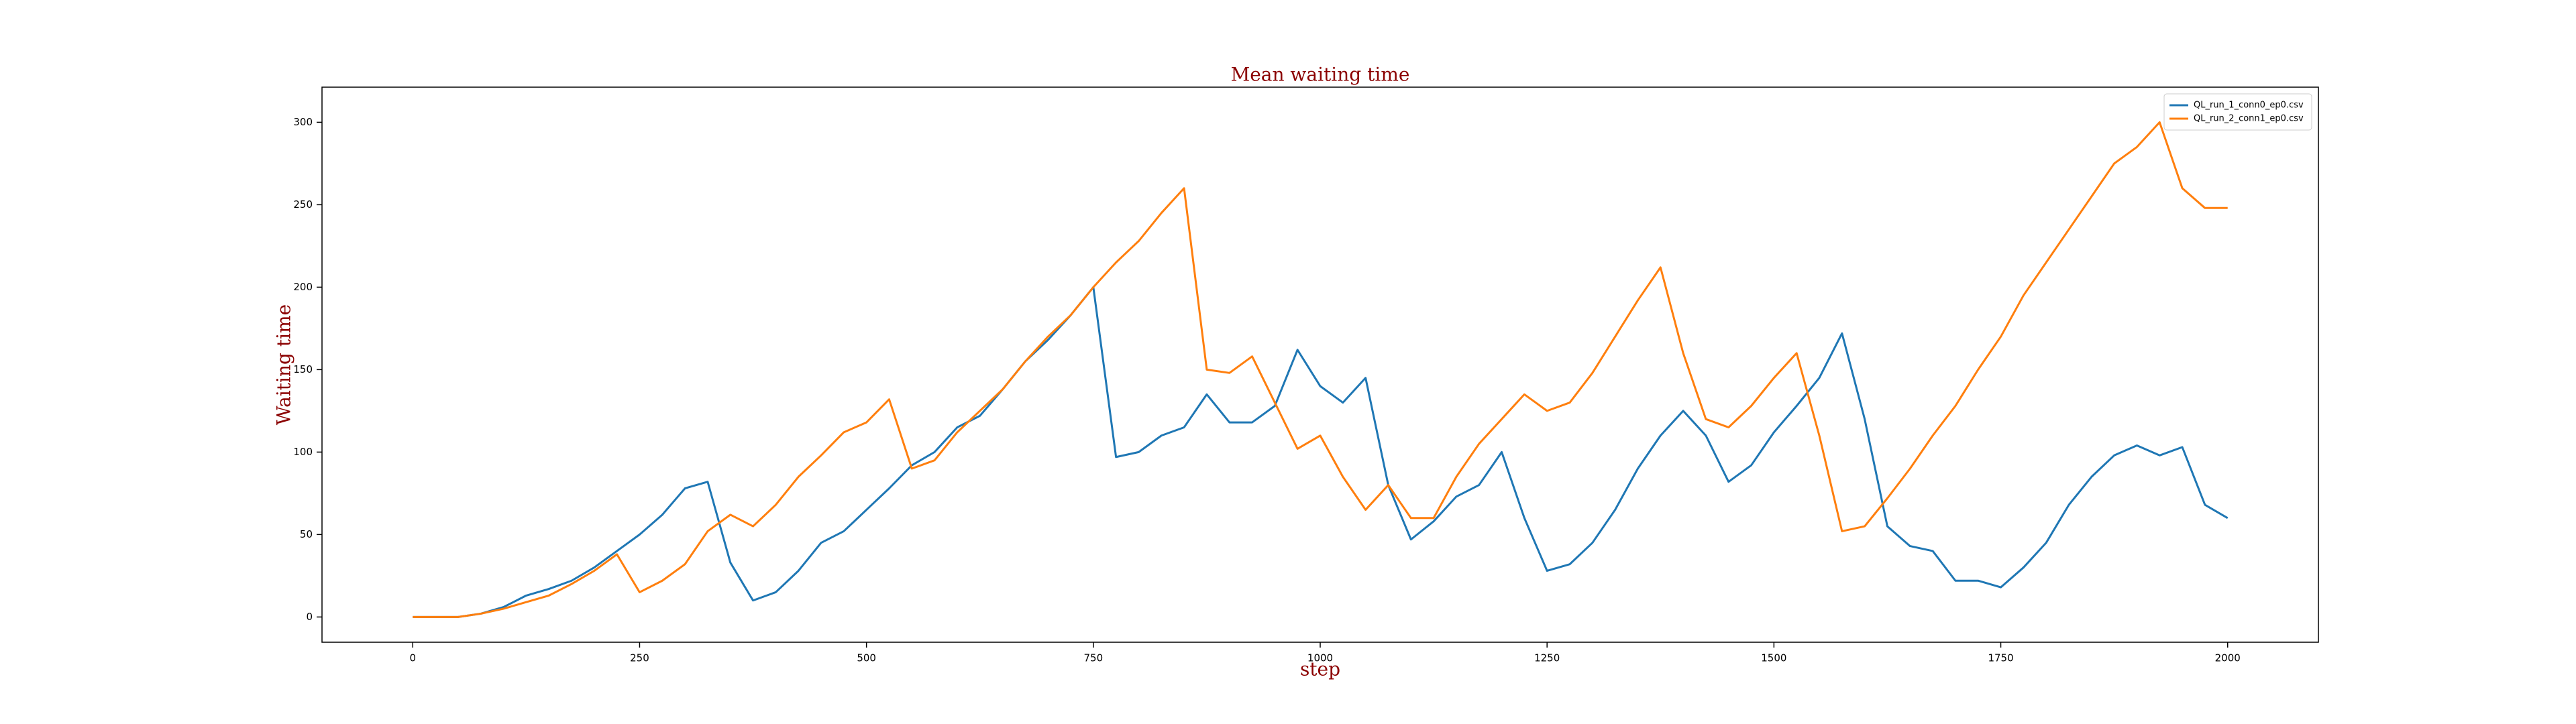 Image resolution: width=2576 pixels, height=724 pixels. What do you see at coordinates (309, 617) in the screenshot?
I see `y-tick-label: 0` at bounding box center [309, 617].